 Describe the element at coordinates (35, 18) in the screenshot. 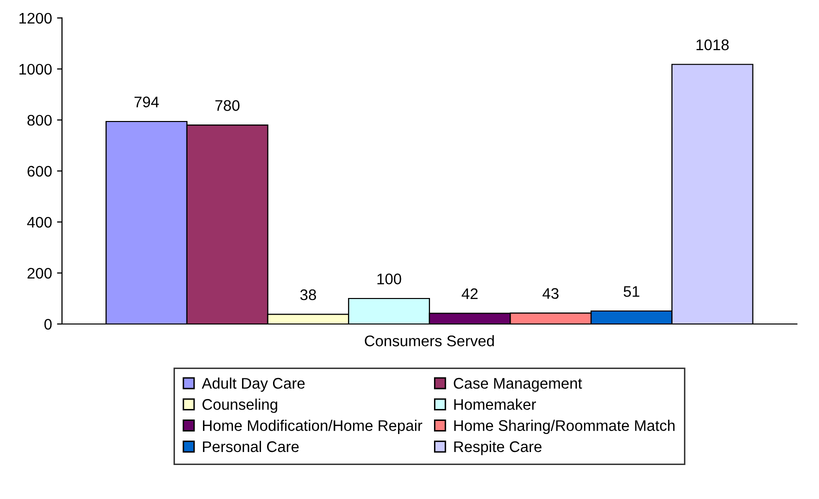

I see `y-tick-label: 1200` at that location.